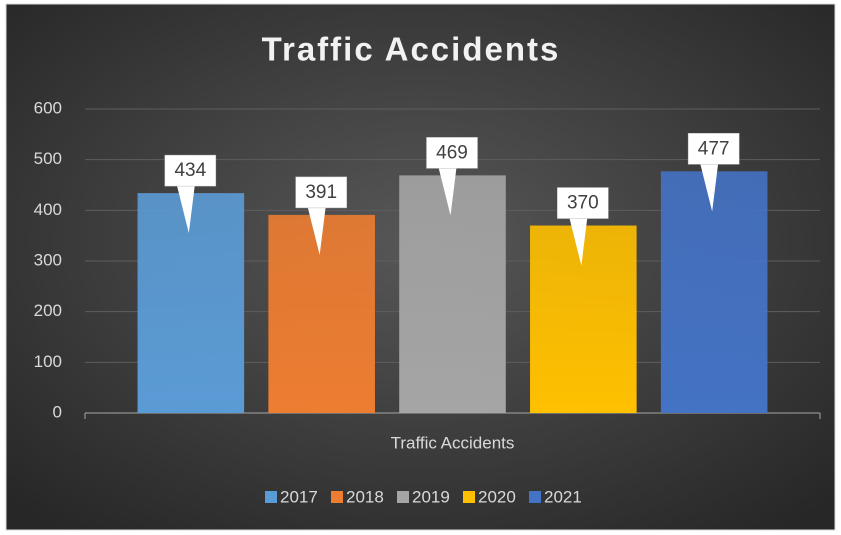  I want to click on legend-label: 2018, so click(365, 496).